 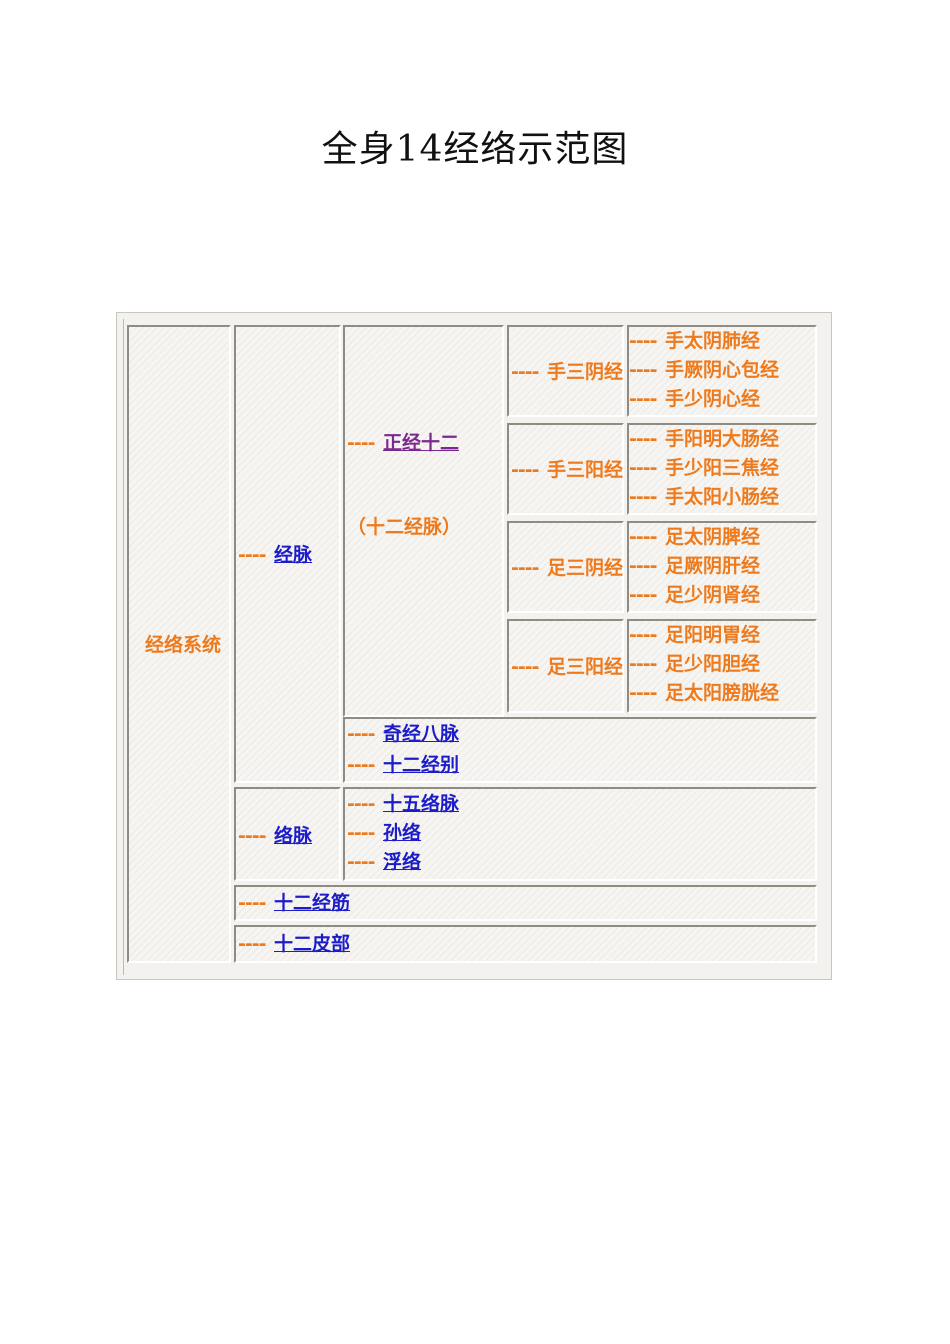 What do you see at coordinates (402, 833) in the screenshot?
I see `sunluo-link: 孙络` at bounding box center [402, 833].